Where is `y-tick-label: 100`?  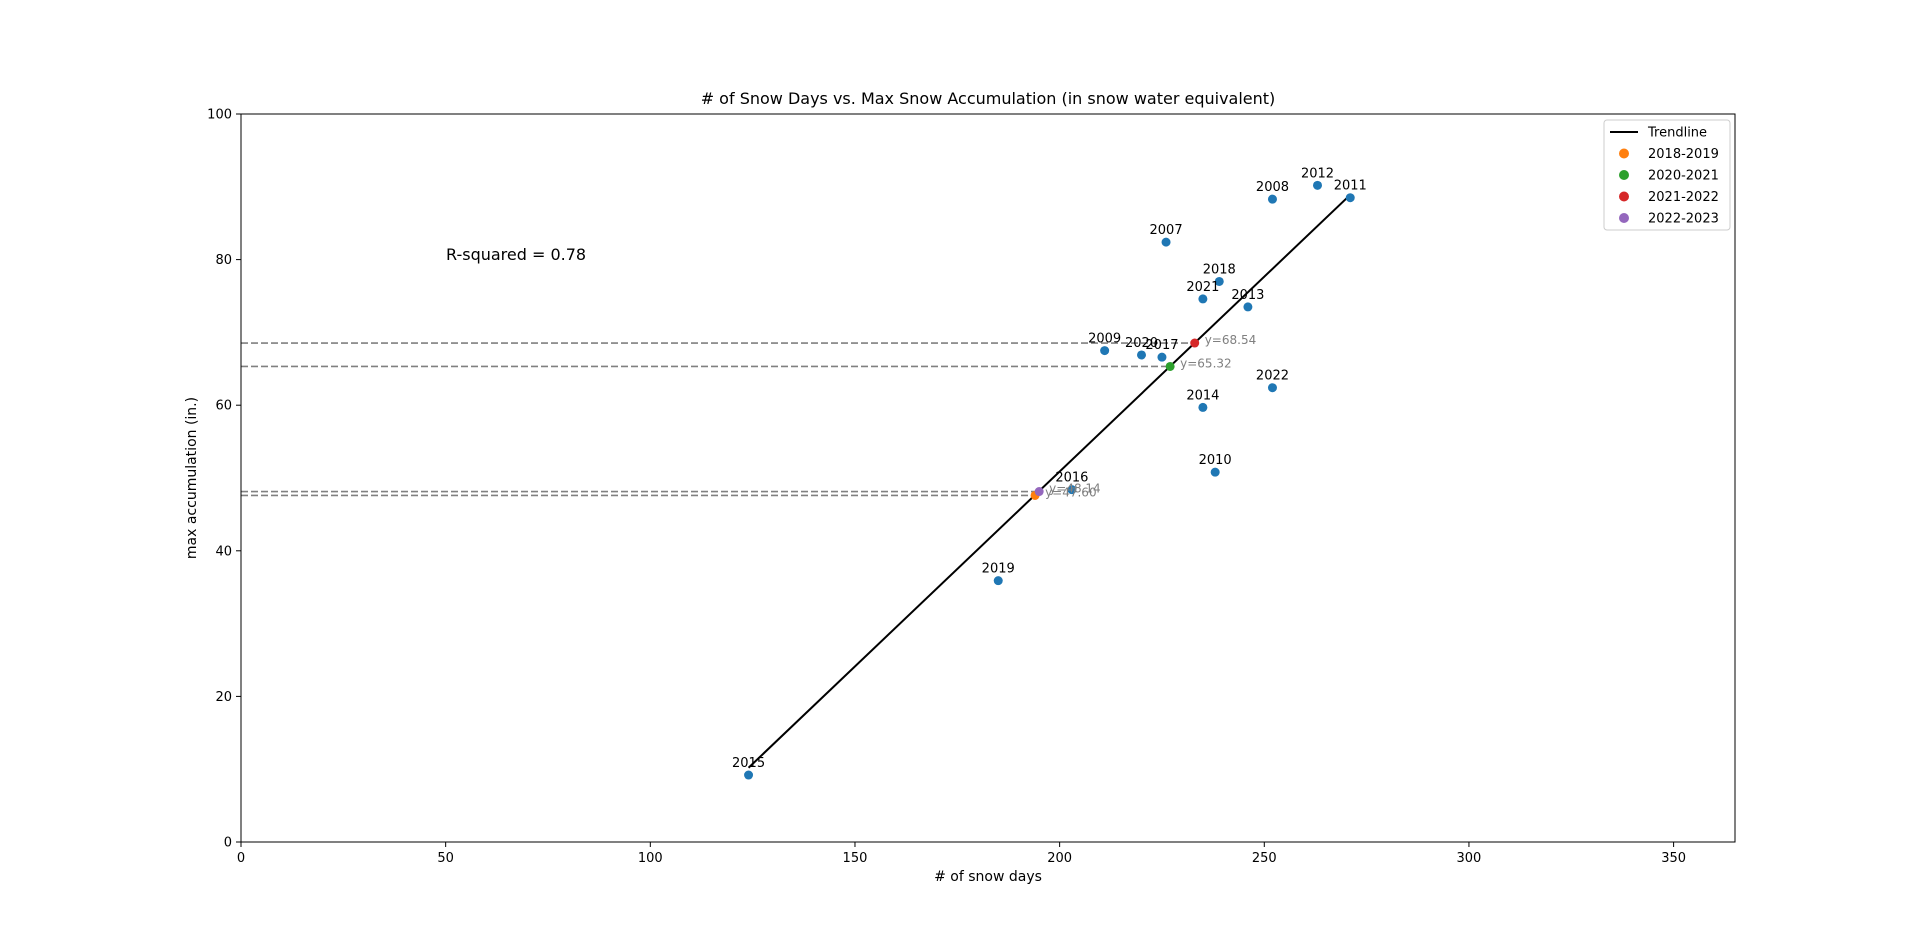
y-tick-label: 100 is located at coordinates (219, 115).